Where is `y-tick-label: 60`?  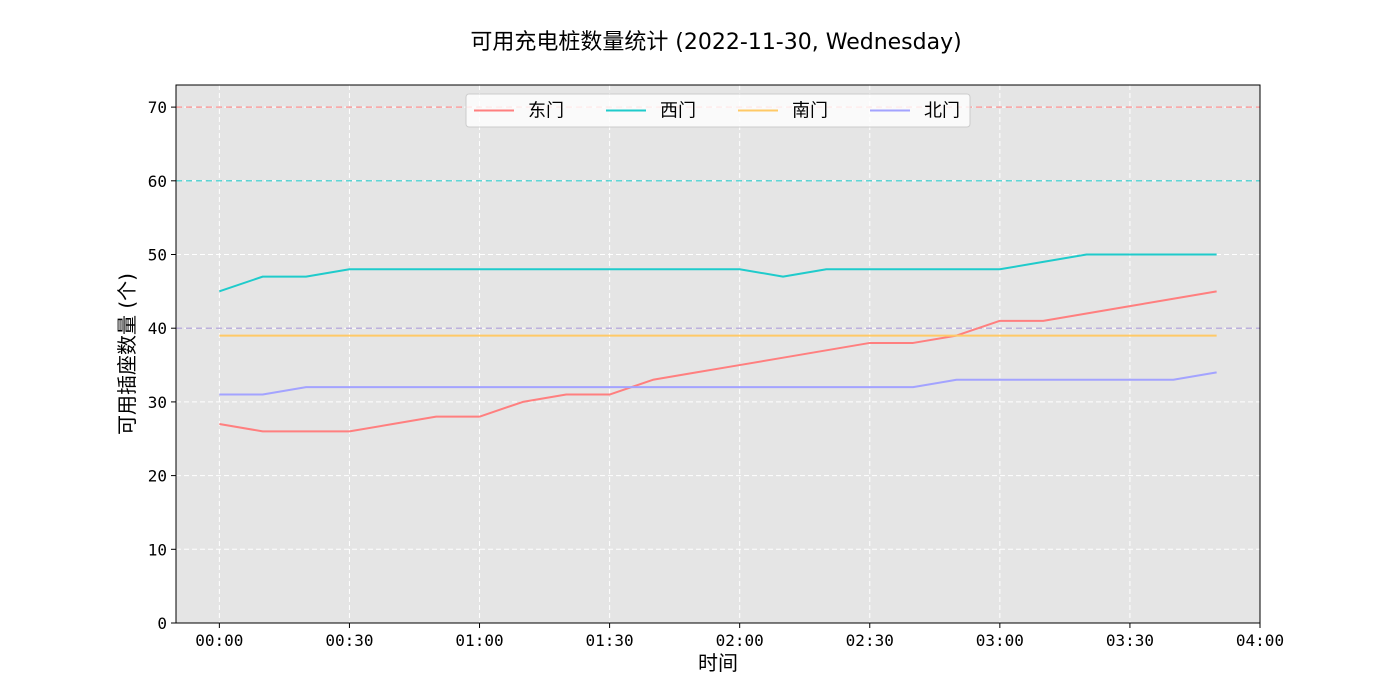
y-tick-label: 60 is located at coordinates (157, 181).